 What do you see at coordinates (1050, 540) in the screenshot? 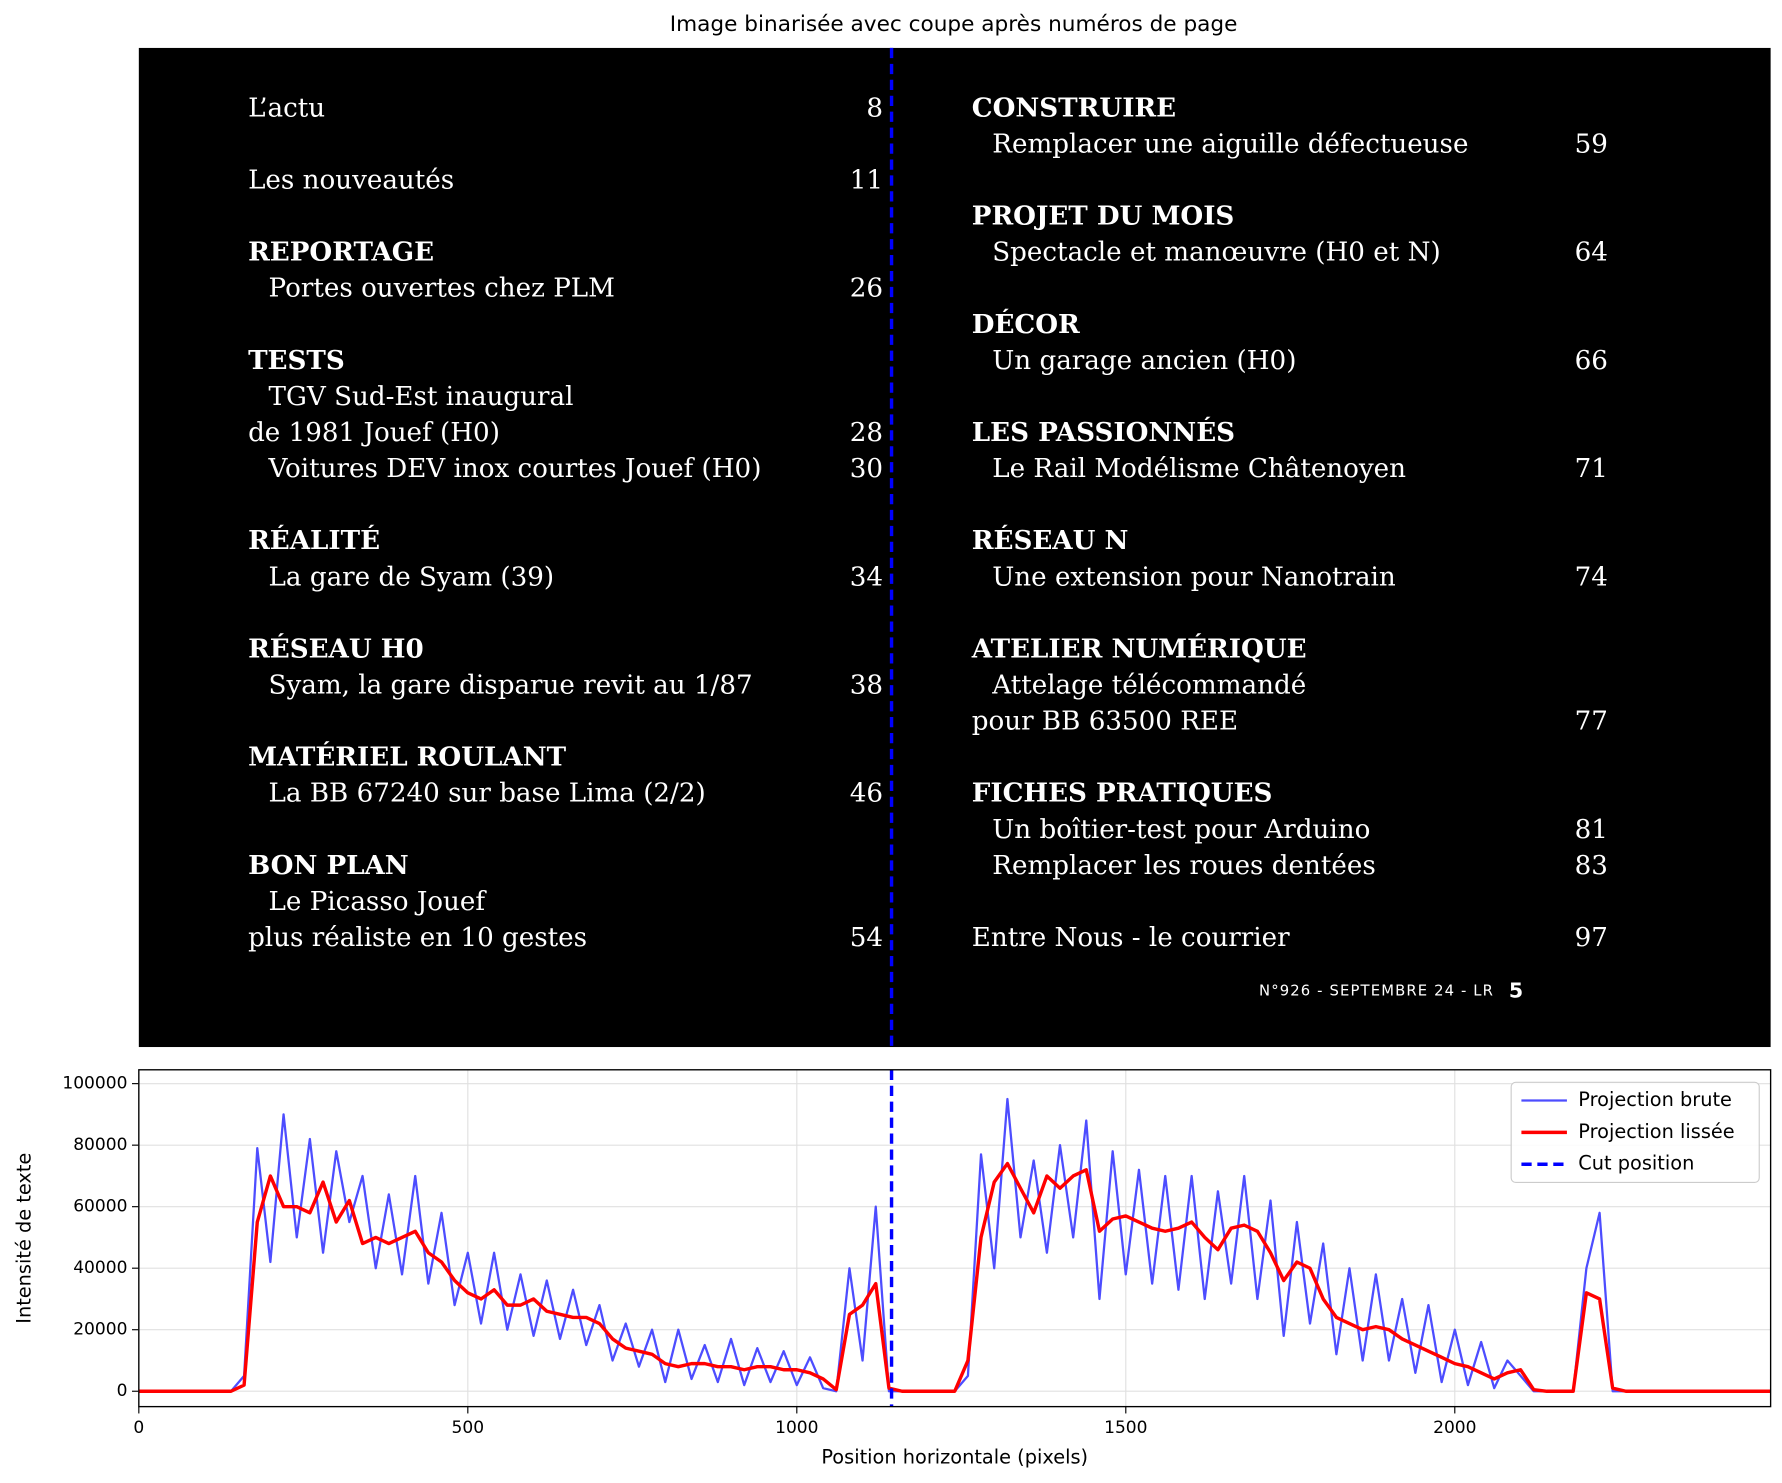
I see `toc-heading: RÉSEAU N` at bounding box center [1050, 540].